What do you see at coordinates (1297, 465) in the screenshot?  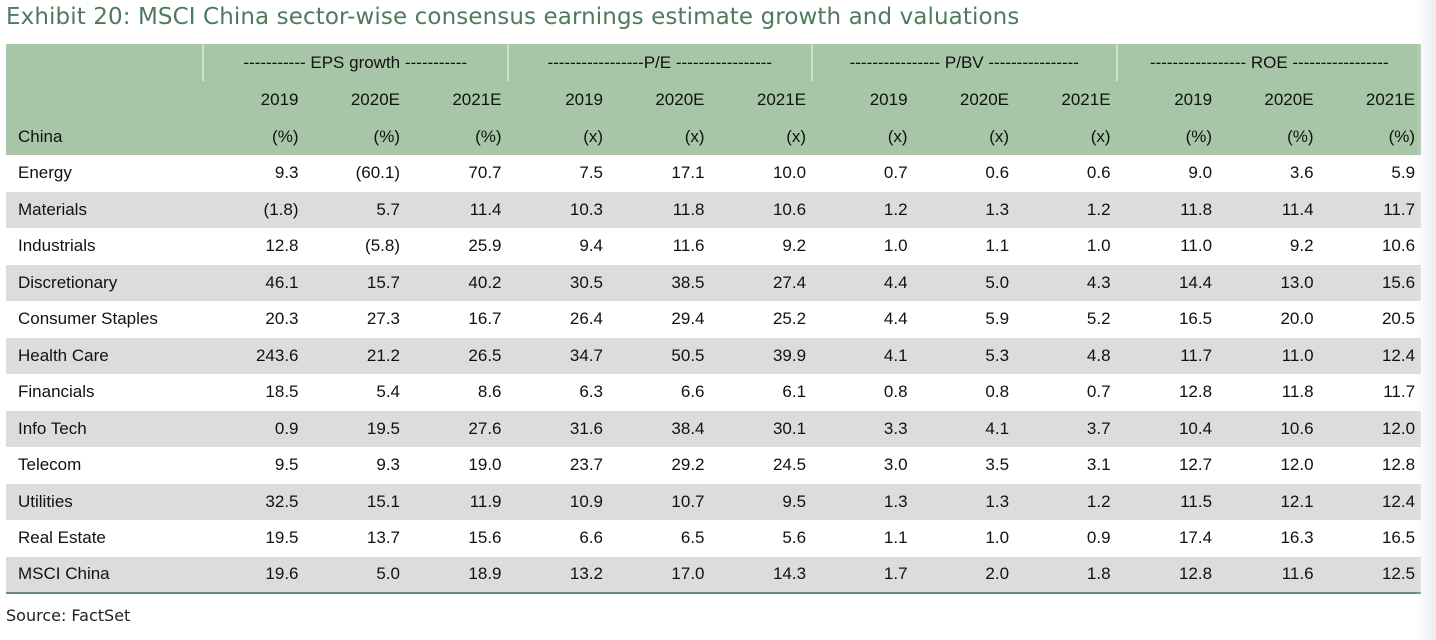 I see `value-cell: 12.0` at bounding box center [1297, 465].